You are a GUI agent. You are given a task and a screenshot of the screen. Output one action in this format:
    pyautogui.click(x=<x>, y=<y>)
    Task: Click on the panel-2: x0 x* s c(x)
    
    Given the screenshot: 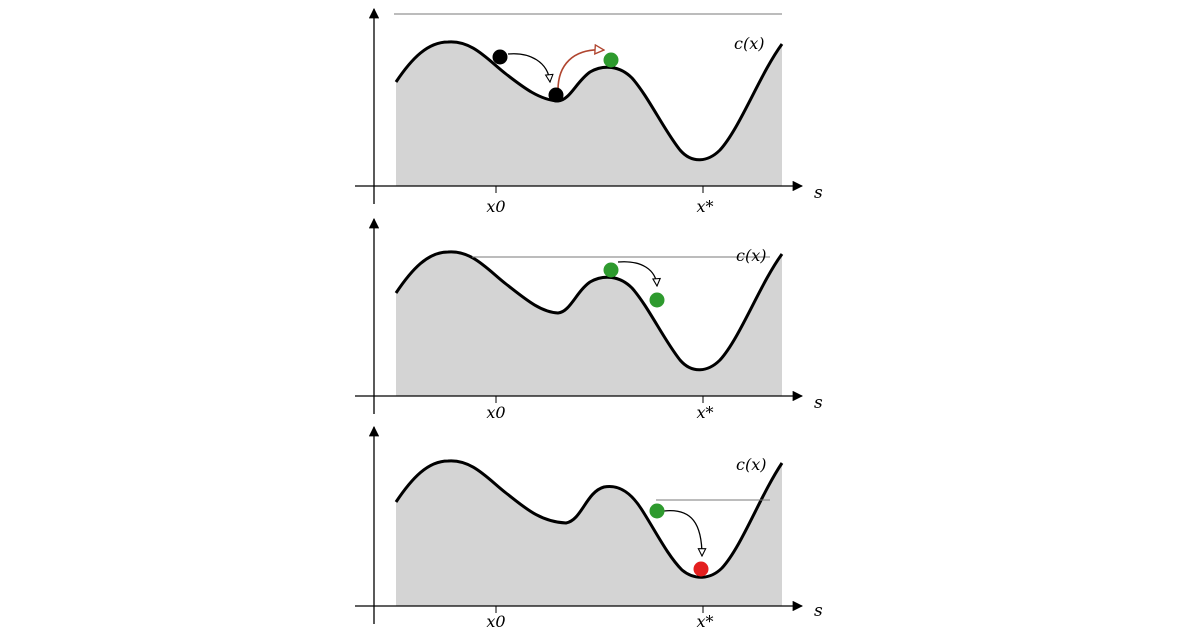 What is the action you would take?
    pyautogui.click(x=589, y=319)
    